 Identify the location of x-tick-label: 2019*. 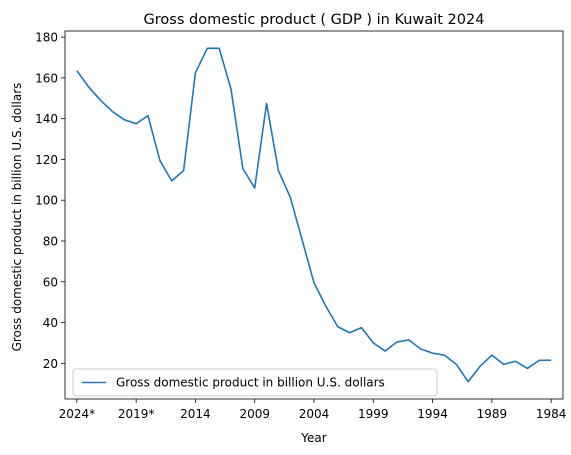
(136, 414).